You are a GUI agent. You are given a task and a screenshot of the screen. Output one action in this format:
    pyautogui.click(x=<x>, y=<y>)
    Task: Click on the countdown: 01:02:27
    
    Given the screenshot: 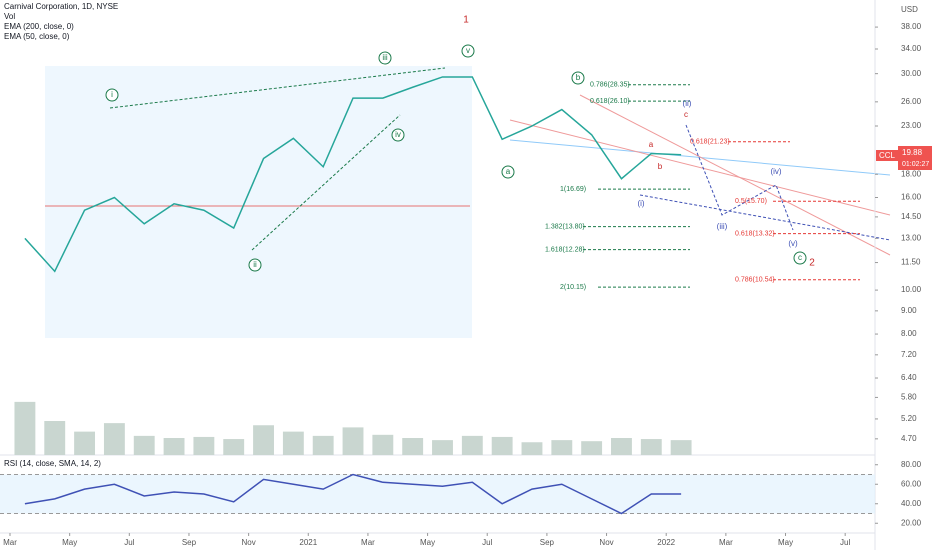 What is the action you would take?
    pyautogui.click(x=915, y=164)
    